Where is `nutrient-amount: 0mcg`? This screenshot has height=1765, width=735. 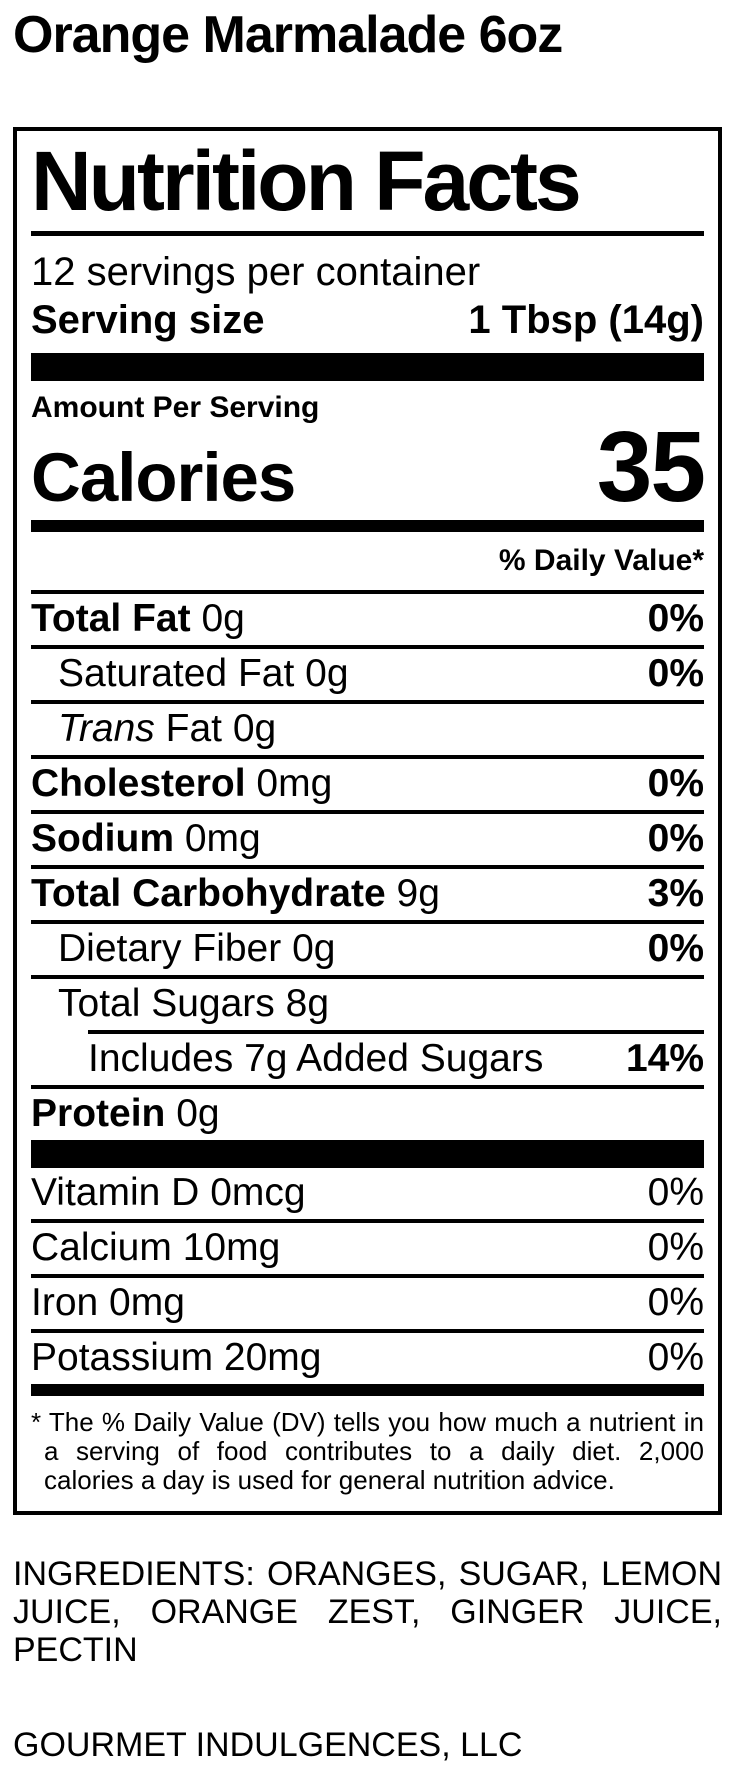 nutrient-amount: 0mcg is located at coordinates (258, 1193).